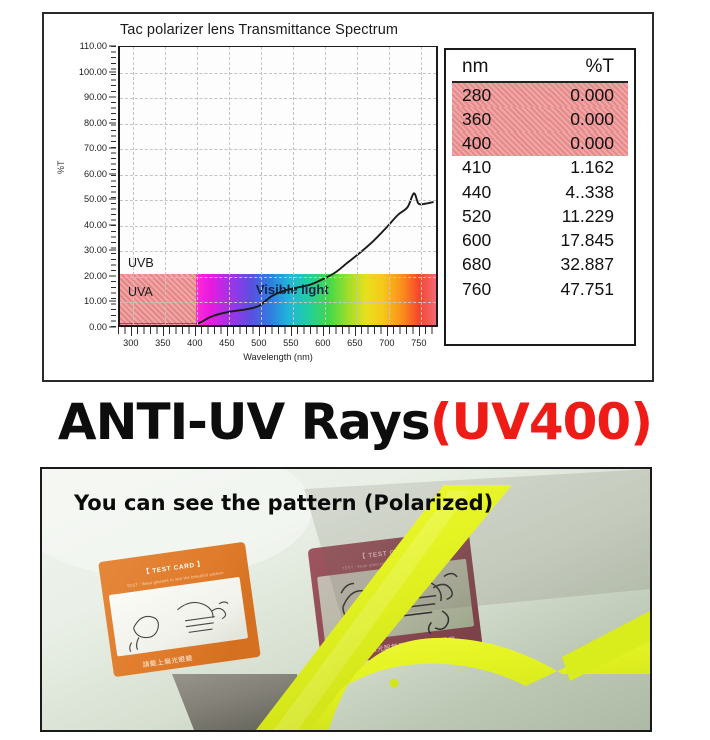  What do you see at coordinates (372, 610) in the screenshot?
I see `frame-highlight` at bounding box center [372, 610].